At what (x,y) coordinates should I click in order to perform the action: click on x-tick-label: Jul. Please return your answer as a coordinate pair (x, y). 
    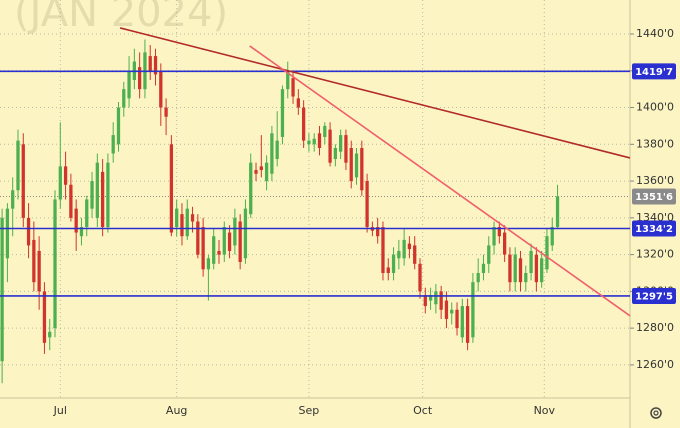
    Looking at the image, I should click on (60, 410).